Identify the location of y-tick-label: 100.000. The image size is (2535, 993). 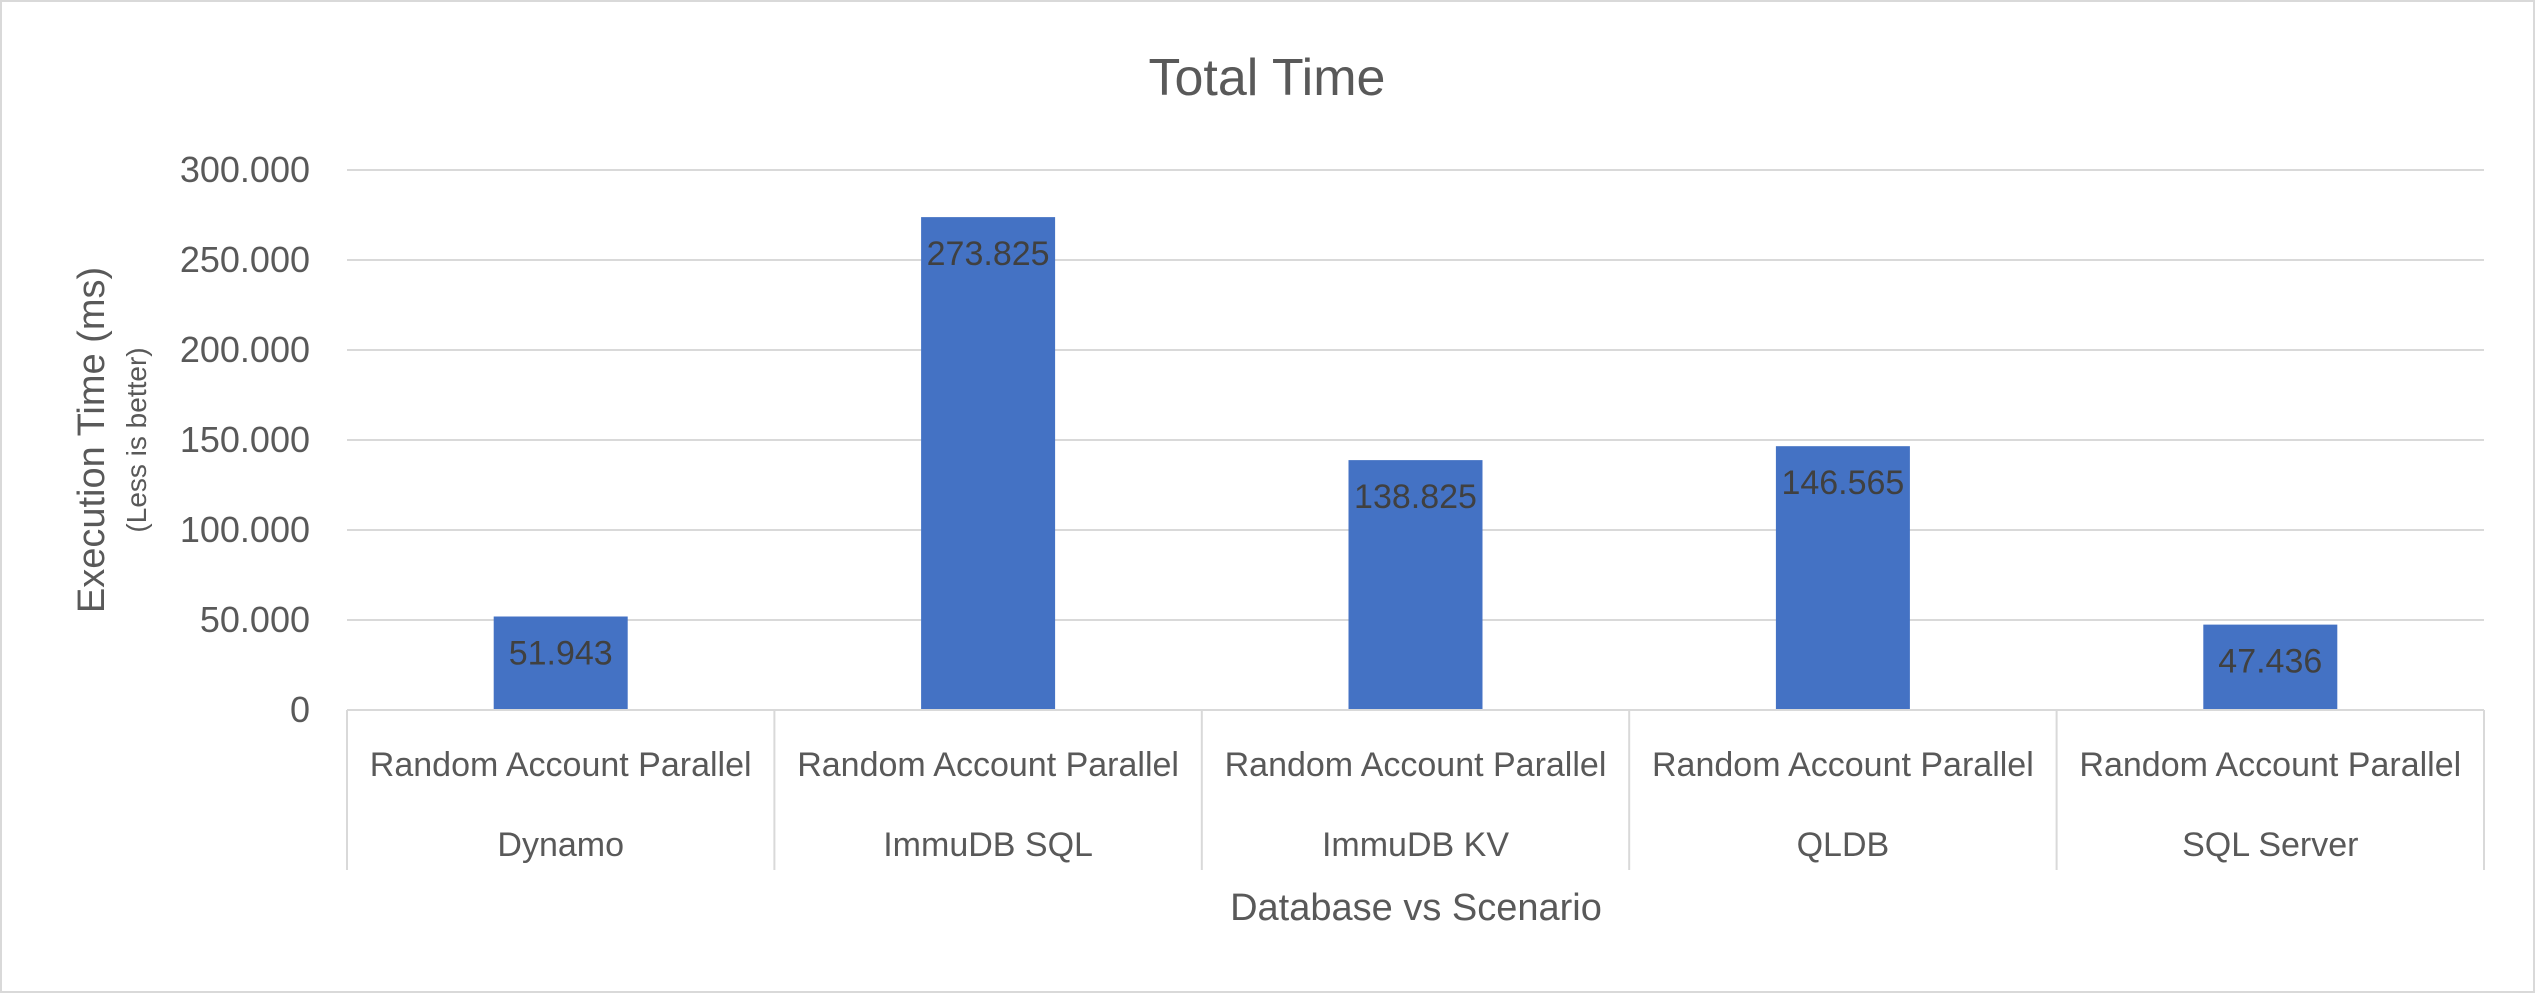
(245, 529).